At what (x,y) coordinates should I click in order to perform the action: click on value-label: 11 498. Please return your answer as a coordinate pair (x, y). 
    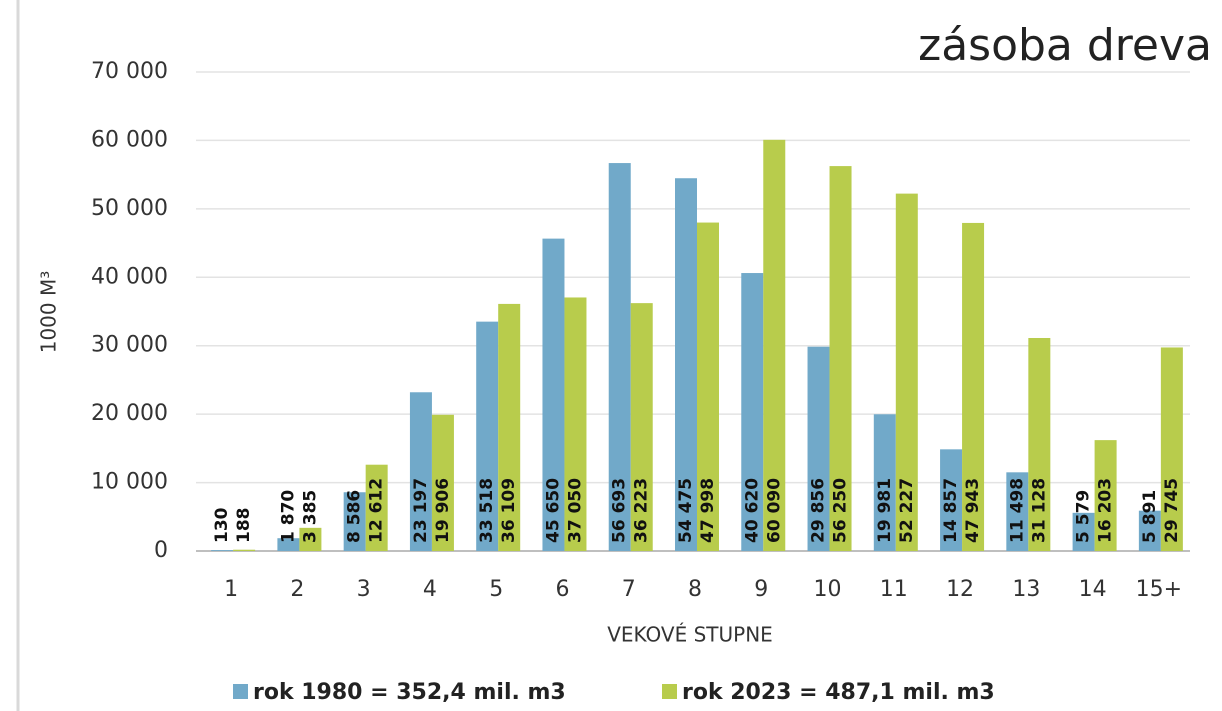
    Looking at the image, I should click on (1017, 510).